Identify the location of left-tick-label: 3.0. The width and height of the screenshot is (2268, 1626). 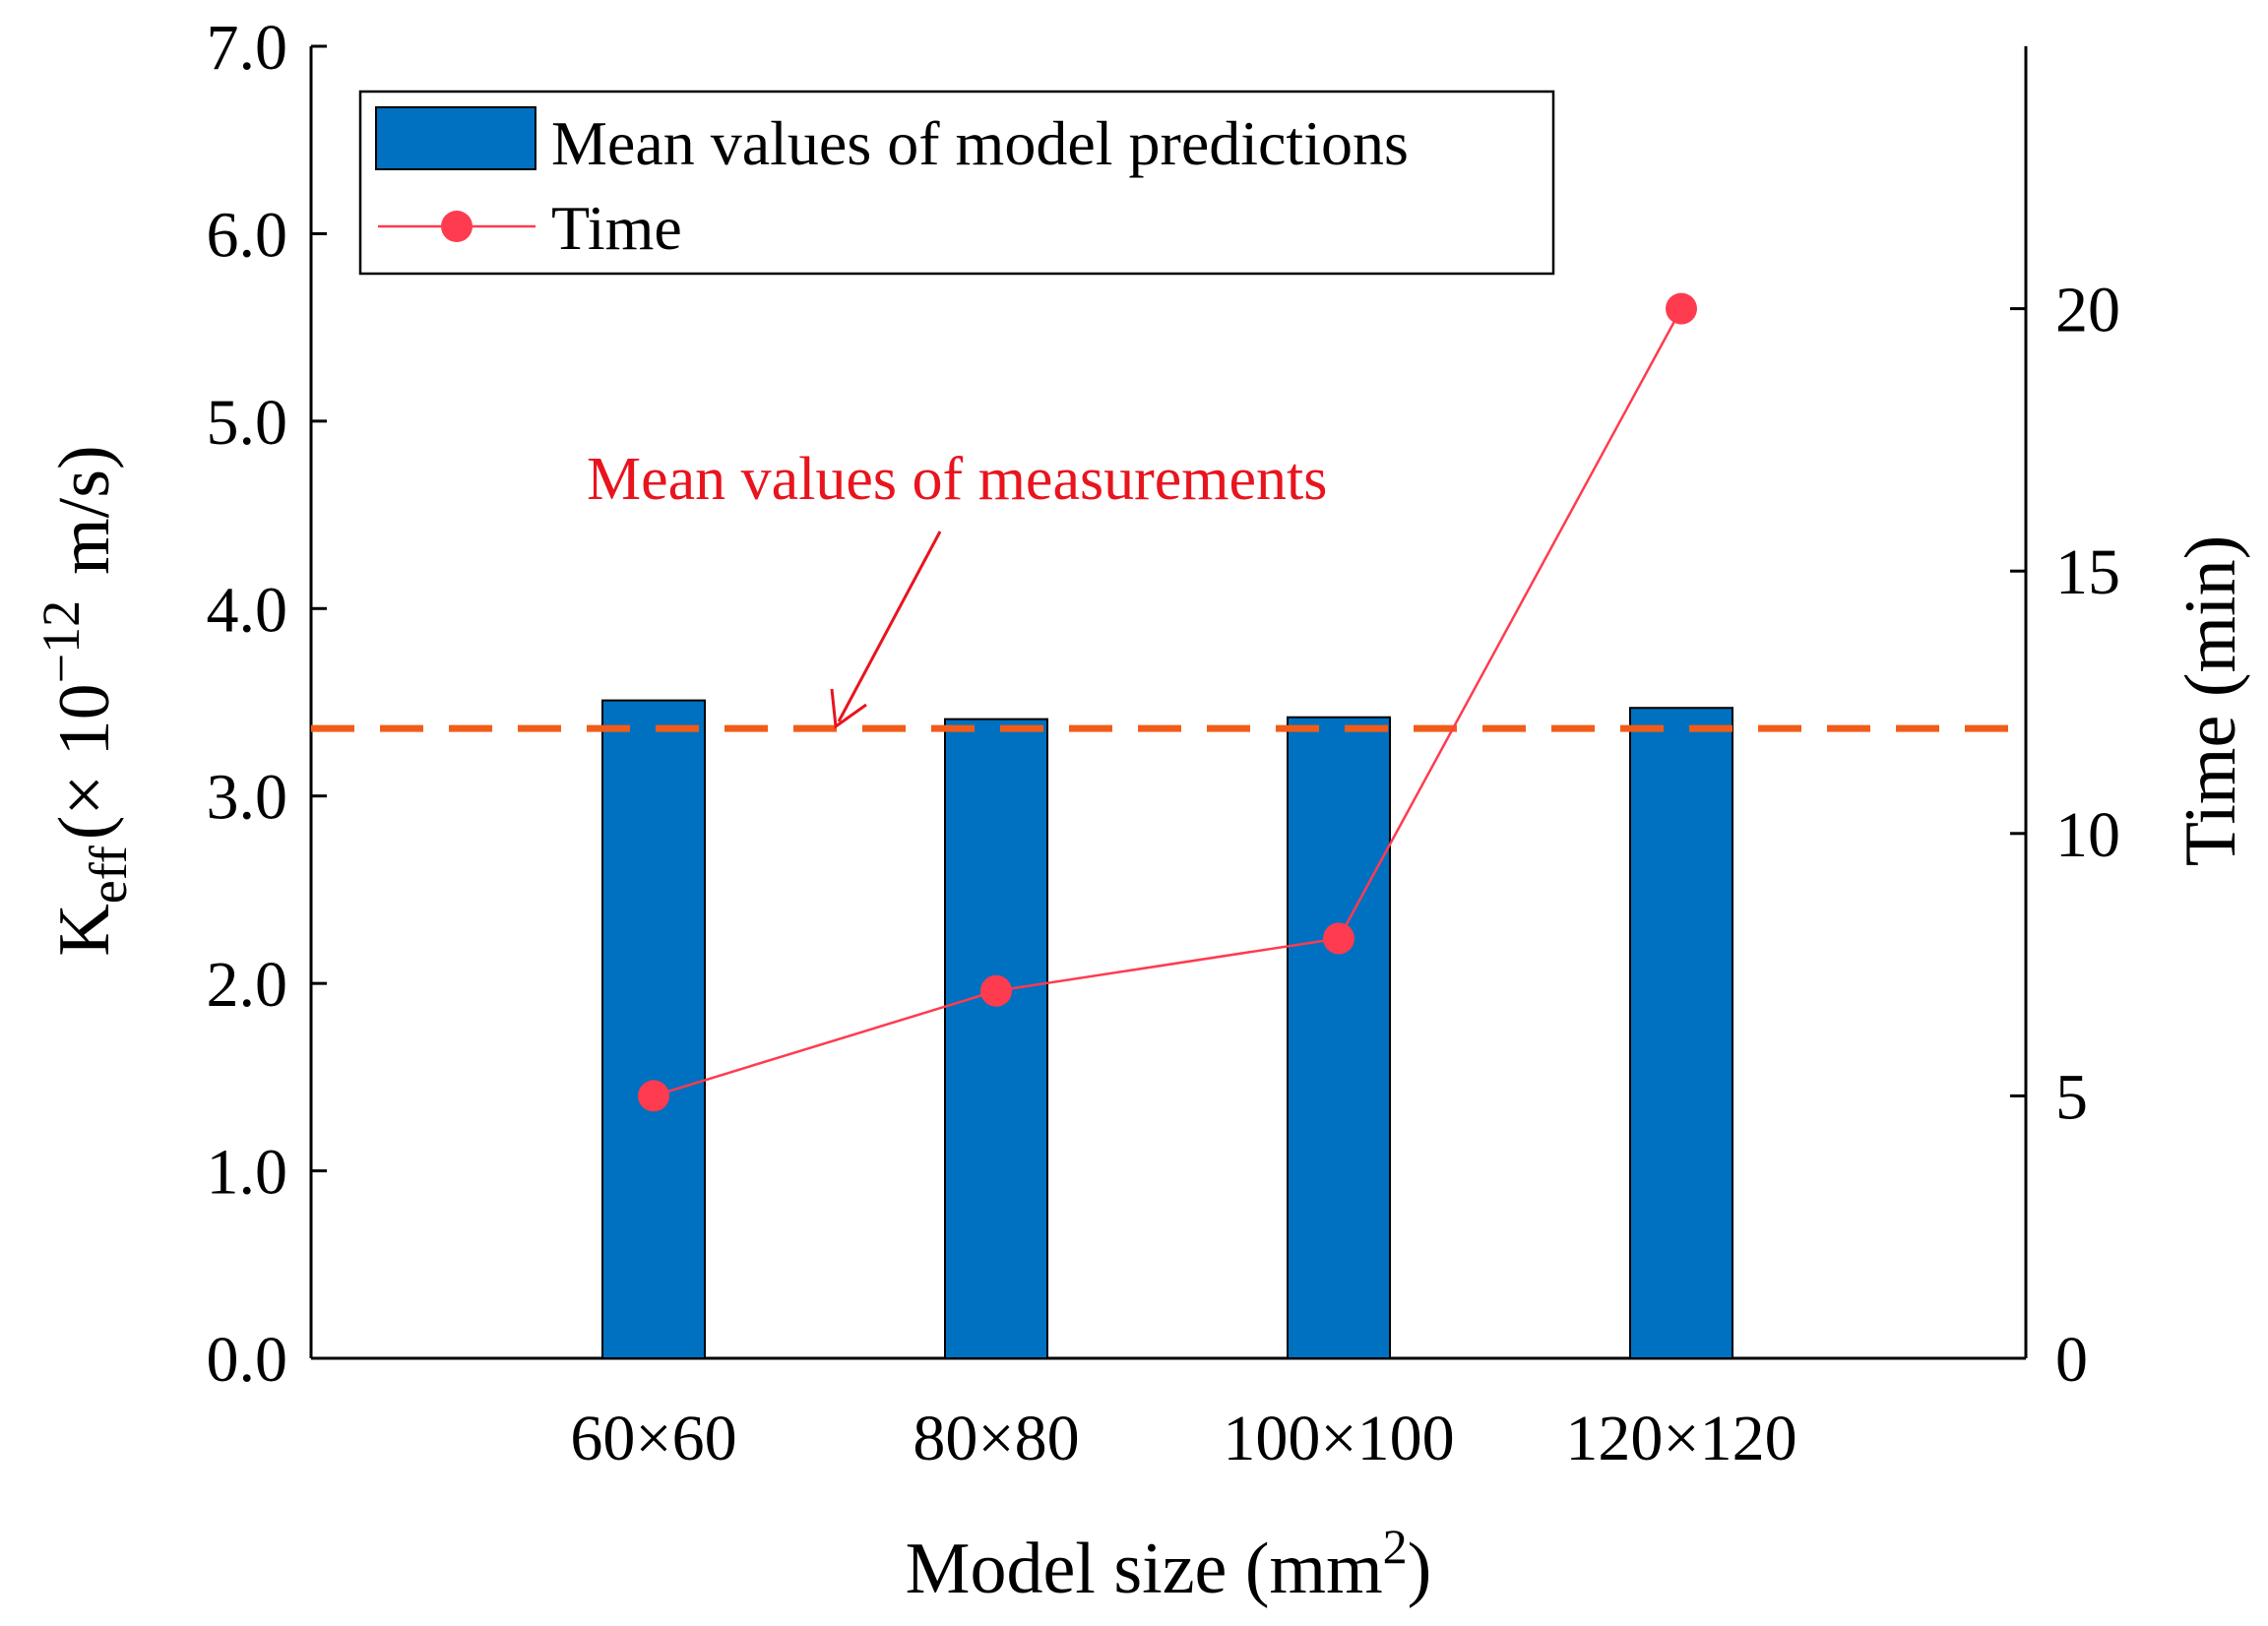
(247, 798).